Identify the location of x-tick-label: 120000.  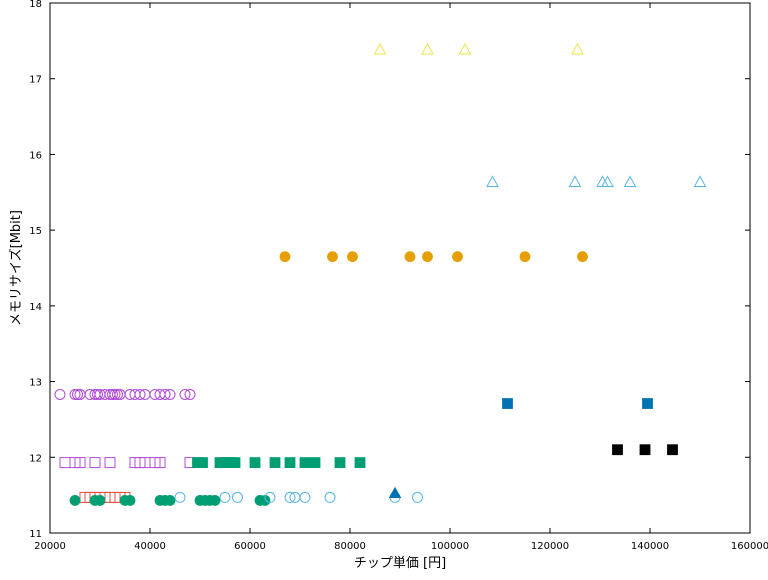
(550, 546).